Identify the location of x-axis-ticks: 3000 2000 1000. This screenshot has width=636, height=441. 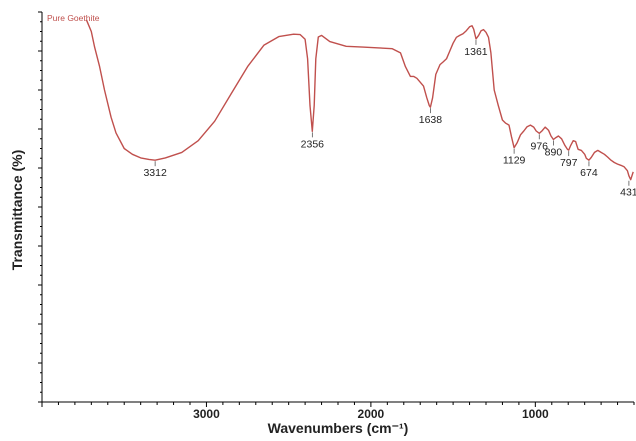
(338, 411).